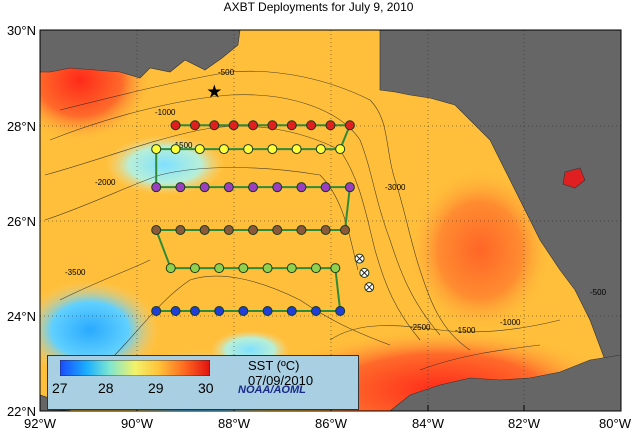  I want to click on x-tick-label: 80°W, so click(615, 423).